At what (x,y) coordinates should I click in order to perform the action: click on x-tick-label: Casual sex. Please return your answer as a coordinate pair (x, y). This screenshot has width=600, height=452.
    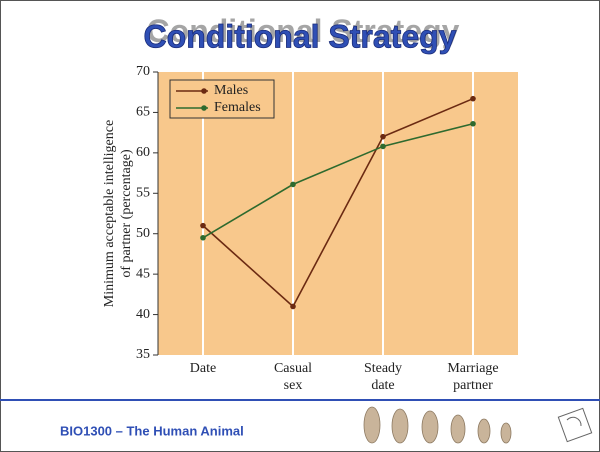
    Looking at the image, I should click on (293, 377).